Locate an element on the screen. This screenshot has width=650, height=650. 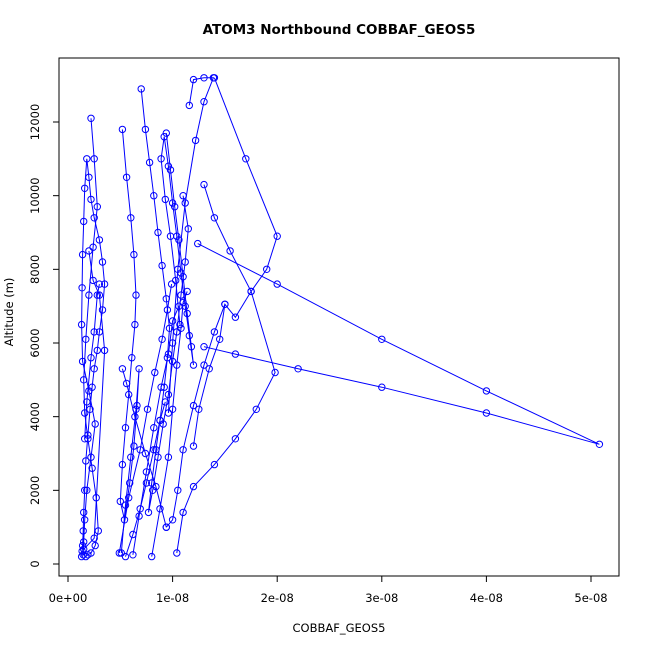
y-tick-label: 2000 is located at coordinates (35, 490).